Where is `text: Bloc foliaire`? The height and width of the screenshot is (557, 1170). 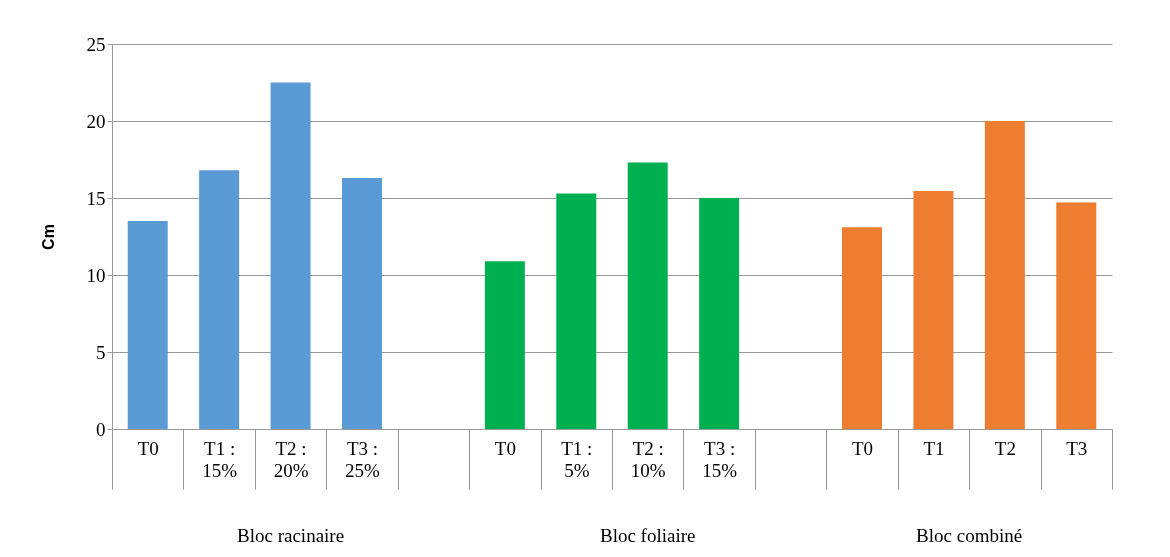
text: Bloc foliaire is located at coordinates (647, 535).